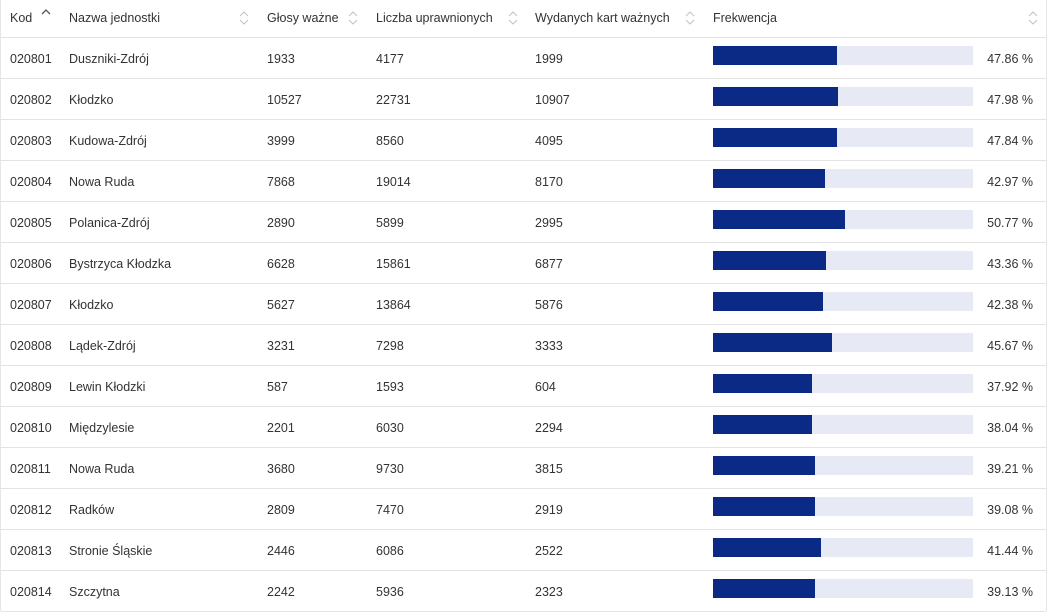 The image size is (1049, 613). What do you see at coordinates (1010, 223) in the screenshot?
I see `turnout-percent: 50.77 %` at bounding box center [1010, 223].